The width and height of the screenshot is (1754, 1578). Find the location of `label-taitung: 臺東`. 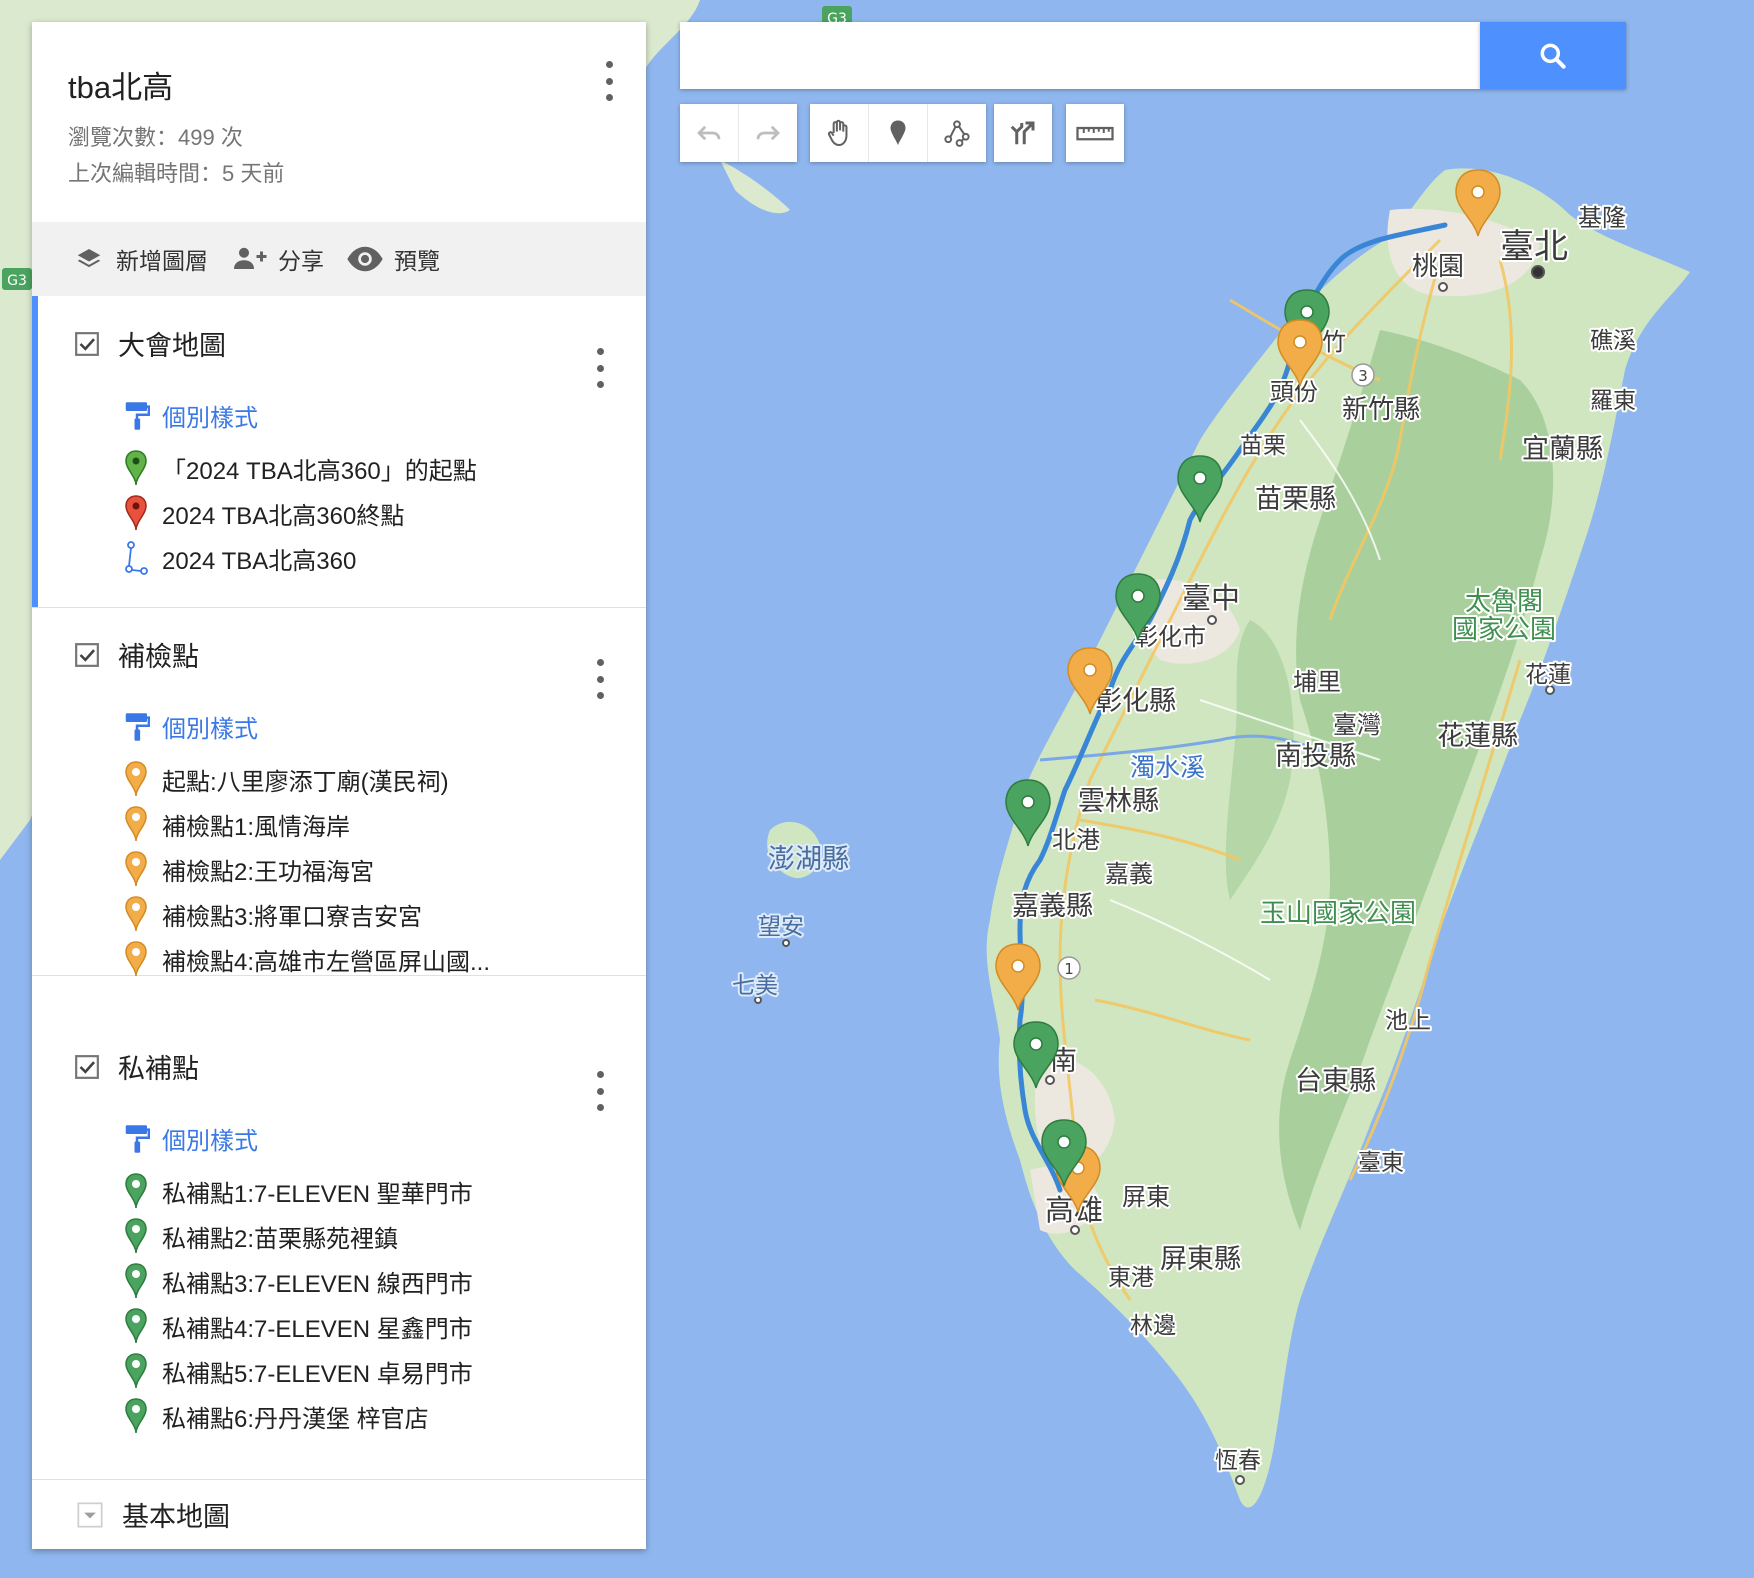

label-taitung: 臺東 is located at coordinates (1381, 1163).